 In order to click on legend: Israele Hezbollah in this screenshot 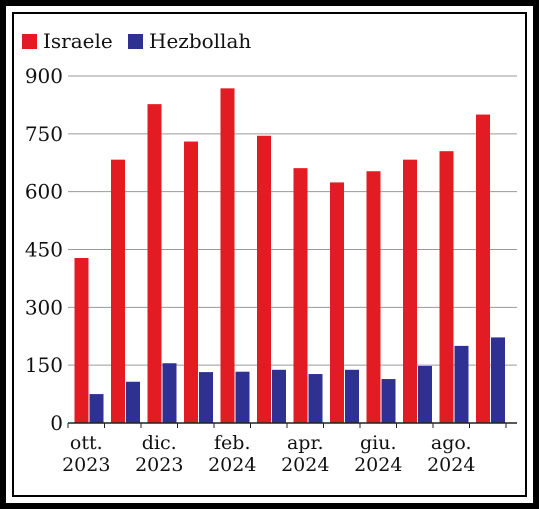, I will do `click(136, 41)`.